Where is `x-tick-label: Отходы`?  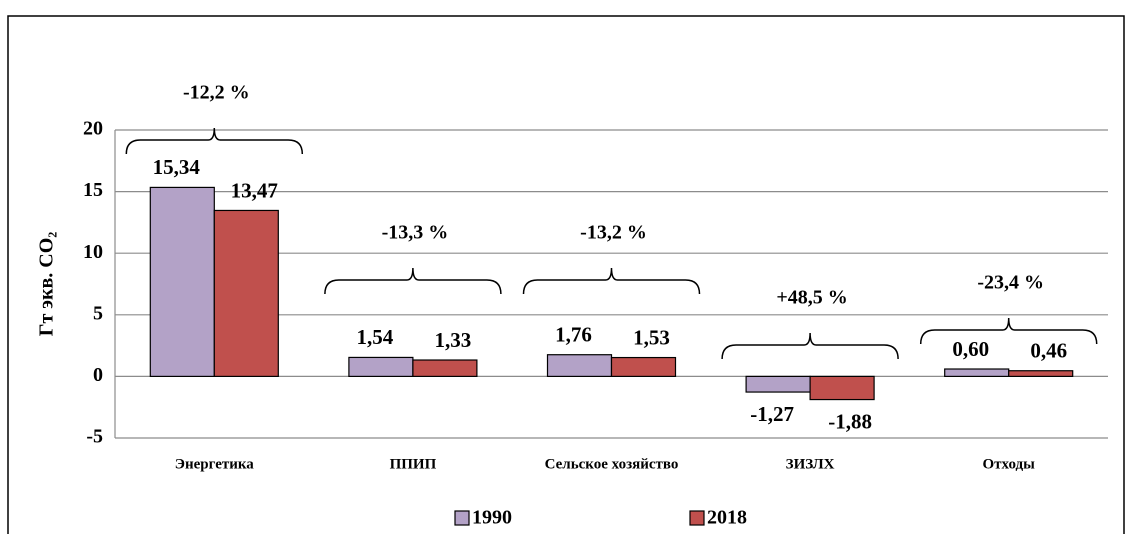 x-tick-label: Отходы is located at coordinates (1009, 464).